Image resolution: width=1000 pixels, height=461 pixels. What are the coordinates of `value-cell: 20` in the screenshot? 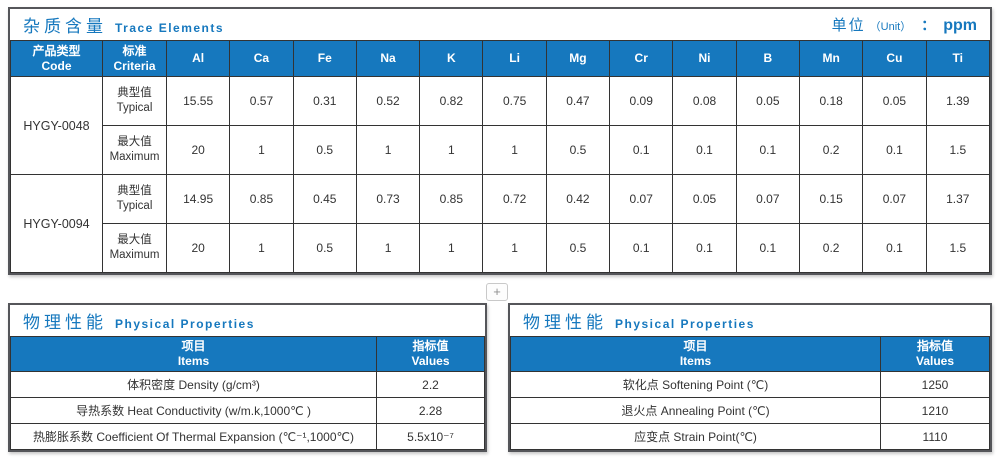 It's located at (198, 248).